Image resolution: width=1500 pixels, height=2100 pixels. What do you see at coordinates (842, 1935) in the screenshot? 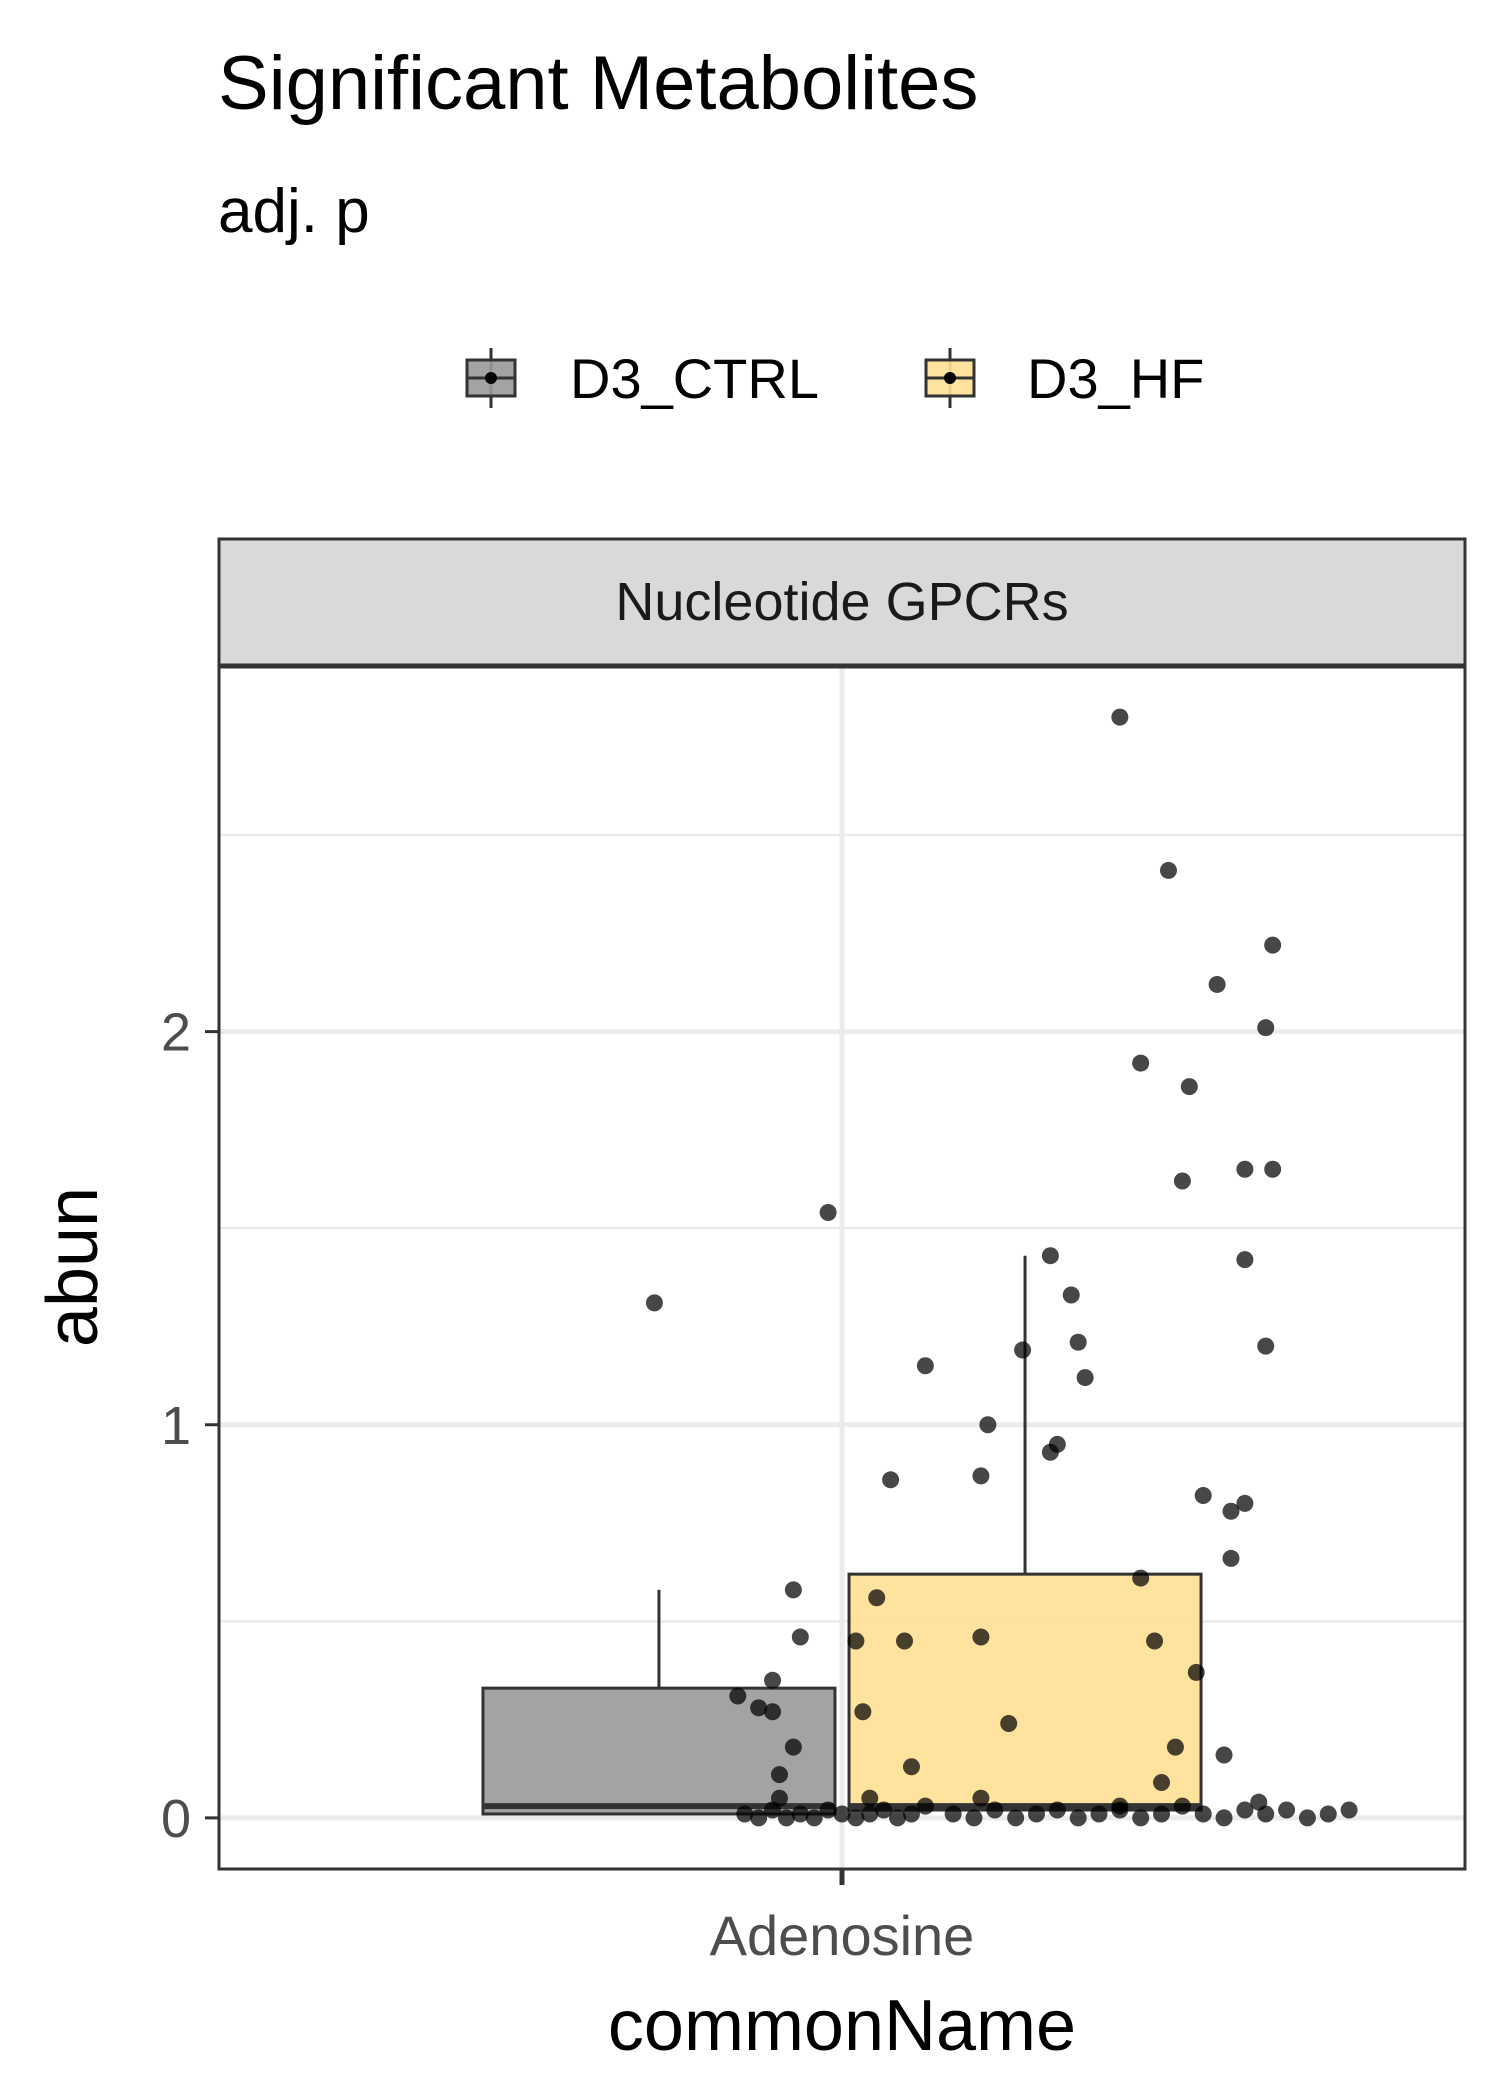
I see `x-tick-label: Adenosine` at bounding box center [842, 1935].